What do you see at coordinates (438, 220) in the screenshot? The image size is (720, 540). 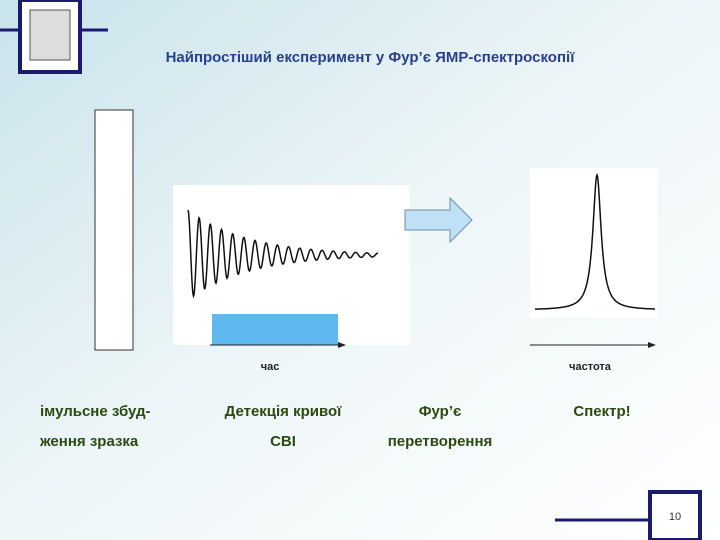 I see `transform-arrow` at bounding box center [438, 220].